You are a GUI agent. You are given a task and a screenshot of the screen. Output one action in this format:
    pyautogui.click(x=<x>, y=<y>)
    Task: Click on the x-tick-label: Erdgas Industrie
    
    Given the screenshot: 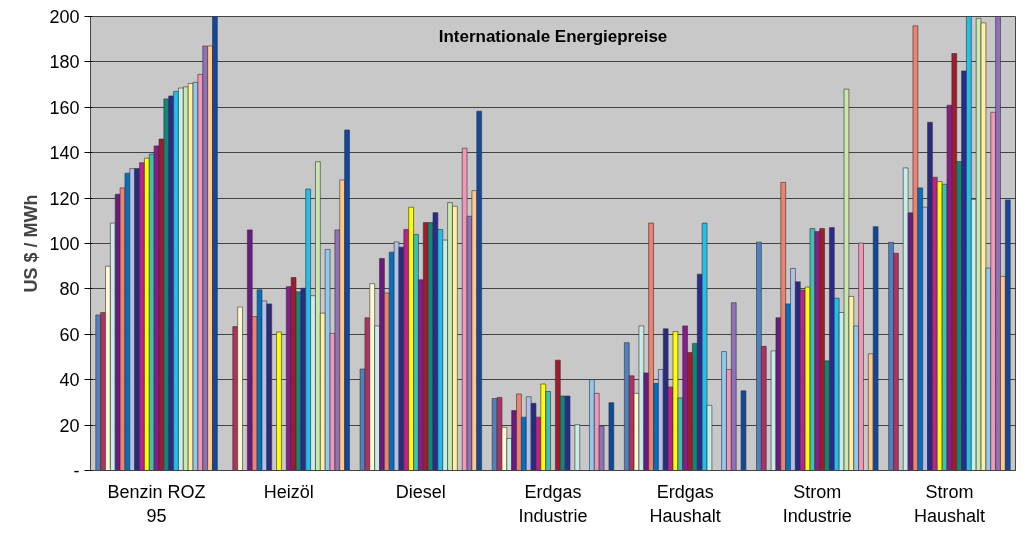 What is the action you would take?
    pyautogui.click(x=553, y=503)
    